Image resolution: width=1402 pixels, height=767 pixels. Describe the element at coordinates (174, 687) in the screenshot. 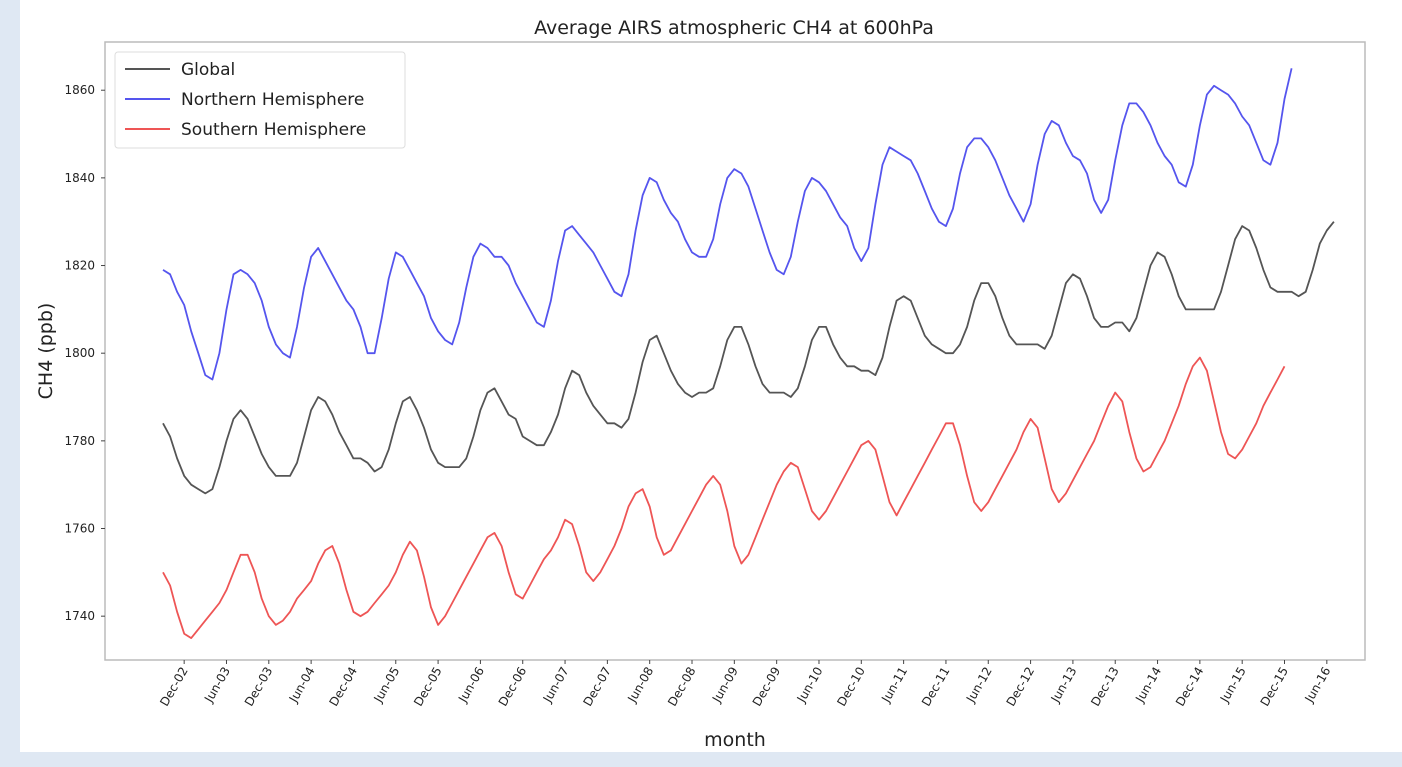

I see `x-tick-label: Dec-02` at that location.